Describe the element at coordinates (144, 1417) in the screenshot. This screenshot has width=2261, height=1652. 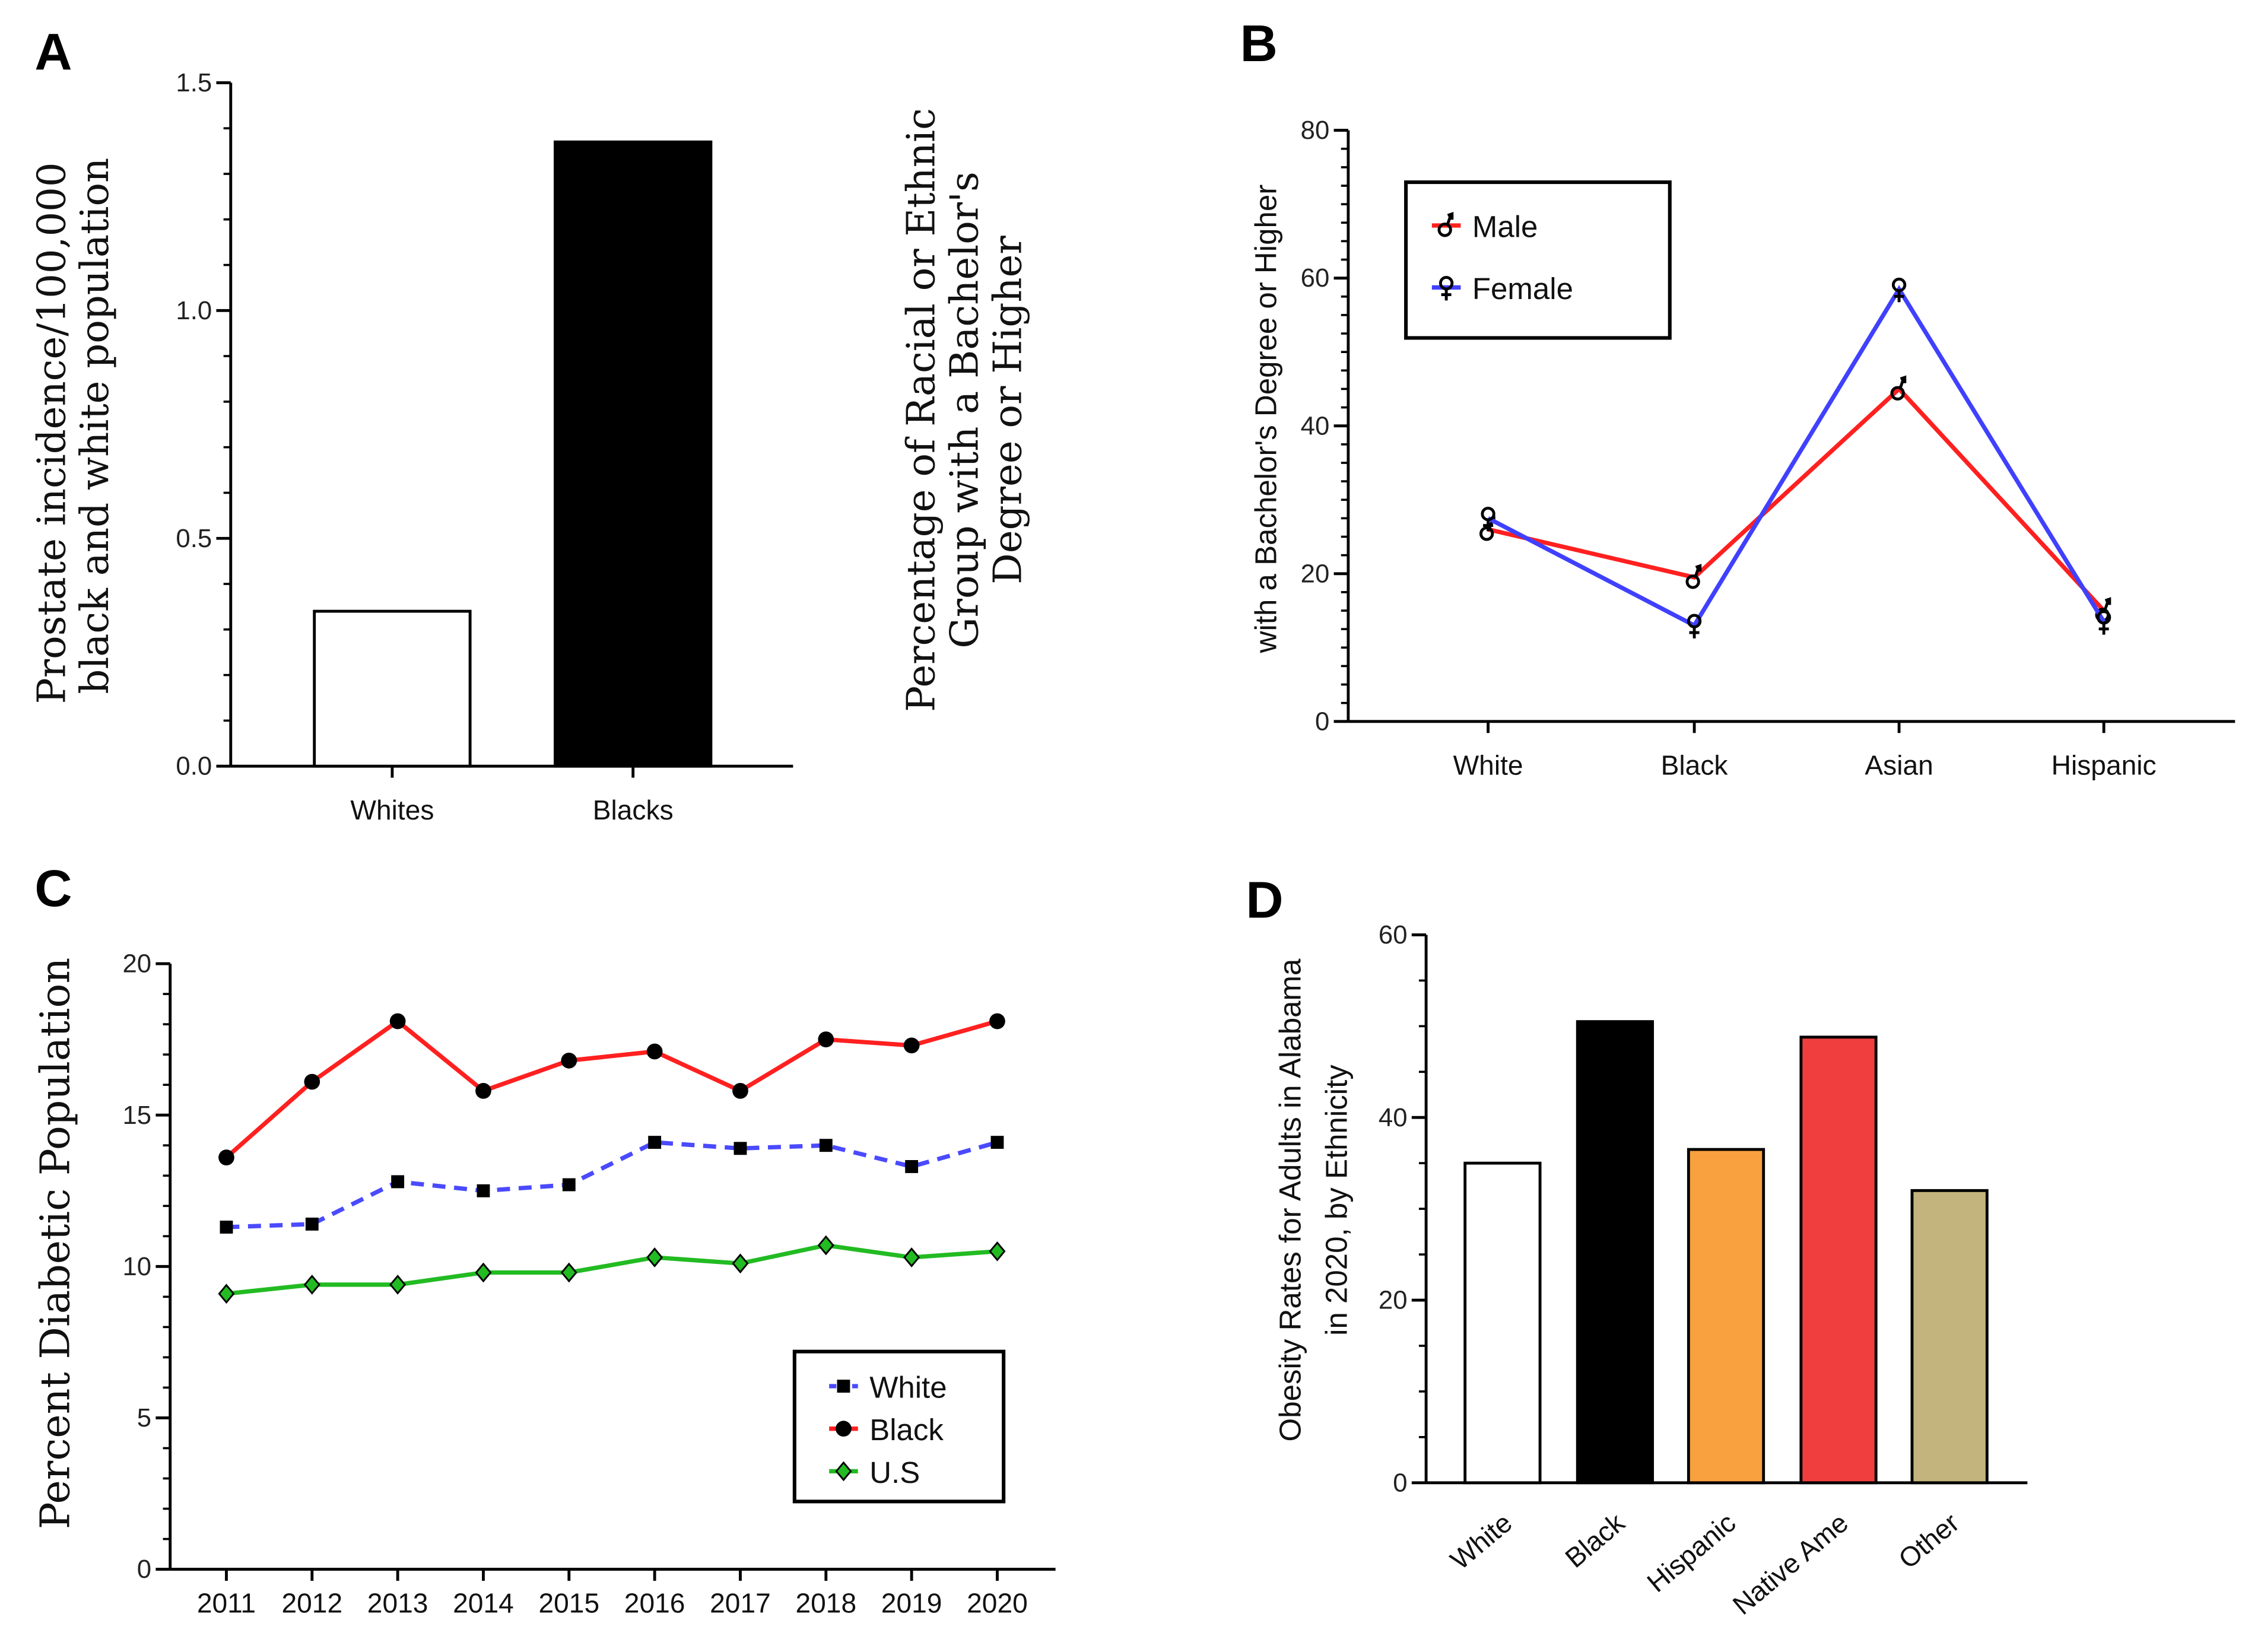
I see `y-tick-label: 5` at that location.